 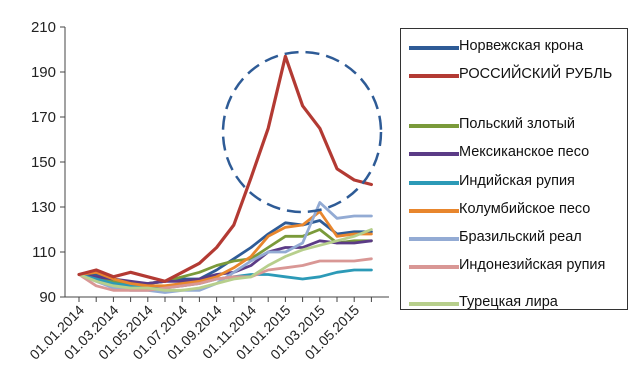 I want to click on legend-label: Индийская рупия, so click(x=517, y=181).